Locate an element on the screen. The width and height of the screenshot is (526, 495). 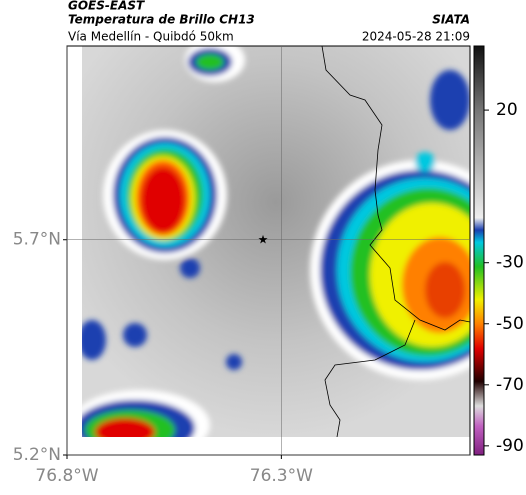
location-marker: ★ is located at coordinates (263, 240).